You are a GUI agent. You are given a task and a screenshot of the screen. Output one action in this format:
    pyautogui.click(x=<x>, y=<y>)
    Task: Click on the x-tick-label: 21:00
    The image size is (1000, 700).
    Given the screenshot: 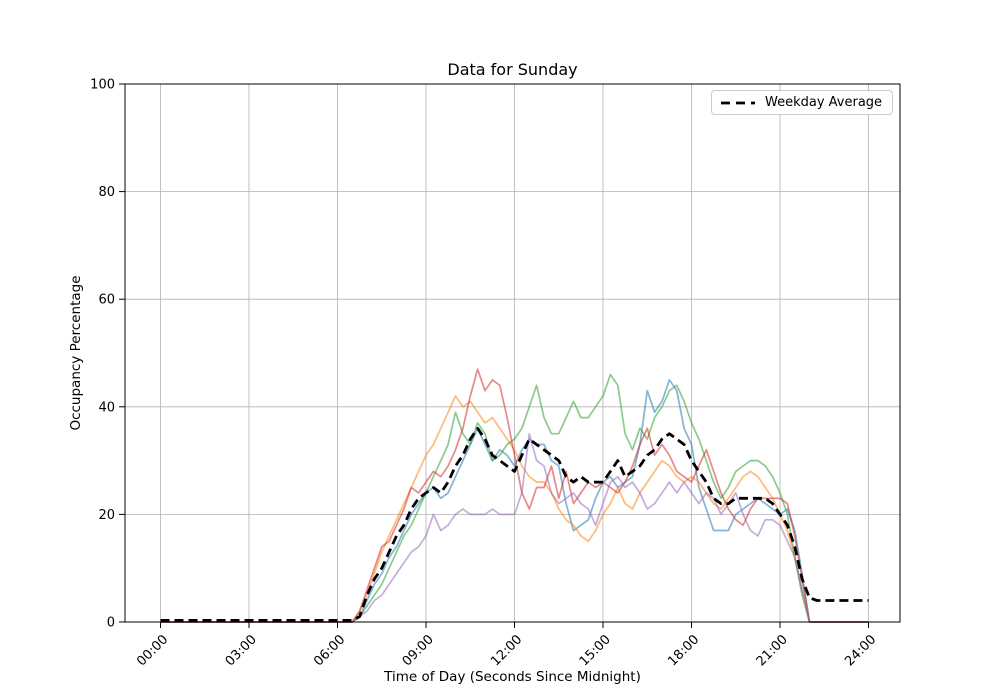 What is the action you would take?
    pyautogui.click(x=772, y=650)
    